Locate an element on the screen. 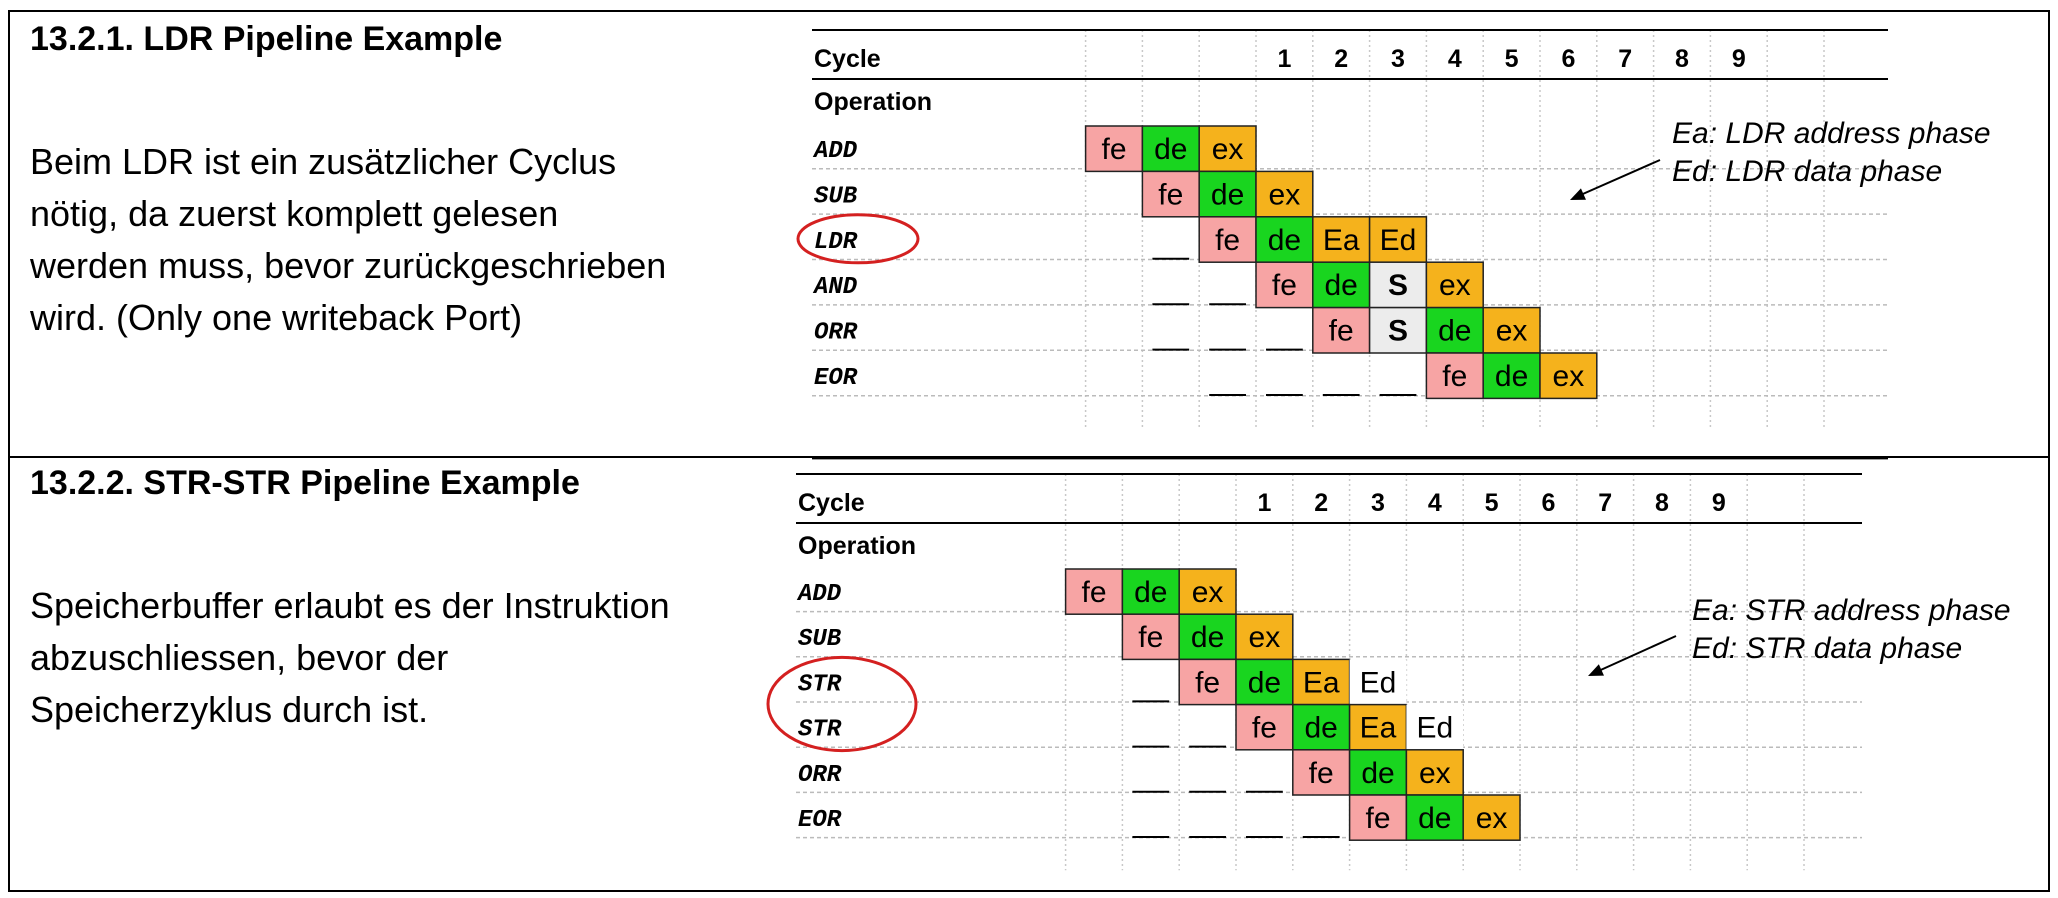 The height and width of the screenshot is (898, 2058). annotation-data-phase: Ed: LDR data phase is located at coordinates (1807, 171).